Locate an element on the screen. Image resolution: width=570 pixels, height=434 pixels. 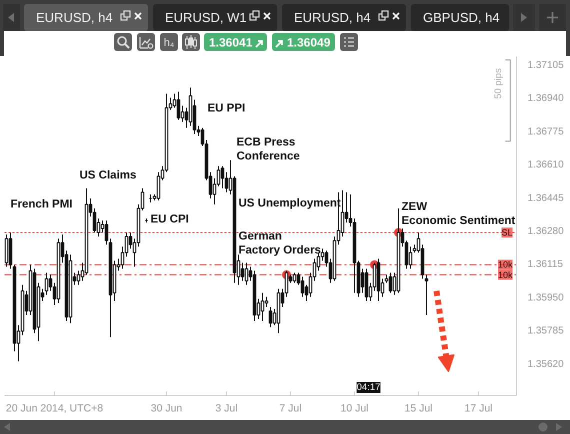
y-tick-label: 1.36280 is located at coordinates (546, 232).